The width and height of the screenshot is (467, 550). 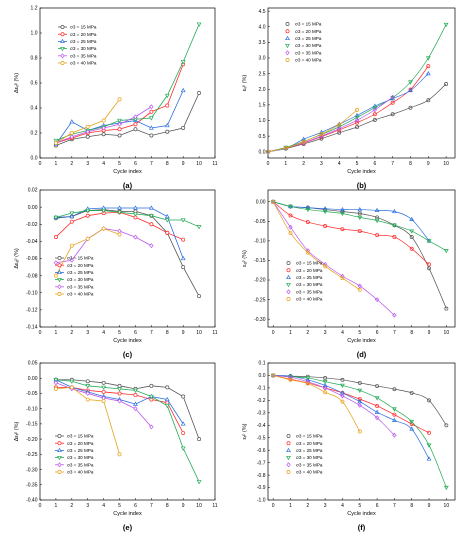 I want to click on x-axis-label: Cycle index, so click(x=361, y=514).